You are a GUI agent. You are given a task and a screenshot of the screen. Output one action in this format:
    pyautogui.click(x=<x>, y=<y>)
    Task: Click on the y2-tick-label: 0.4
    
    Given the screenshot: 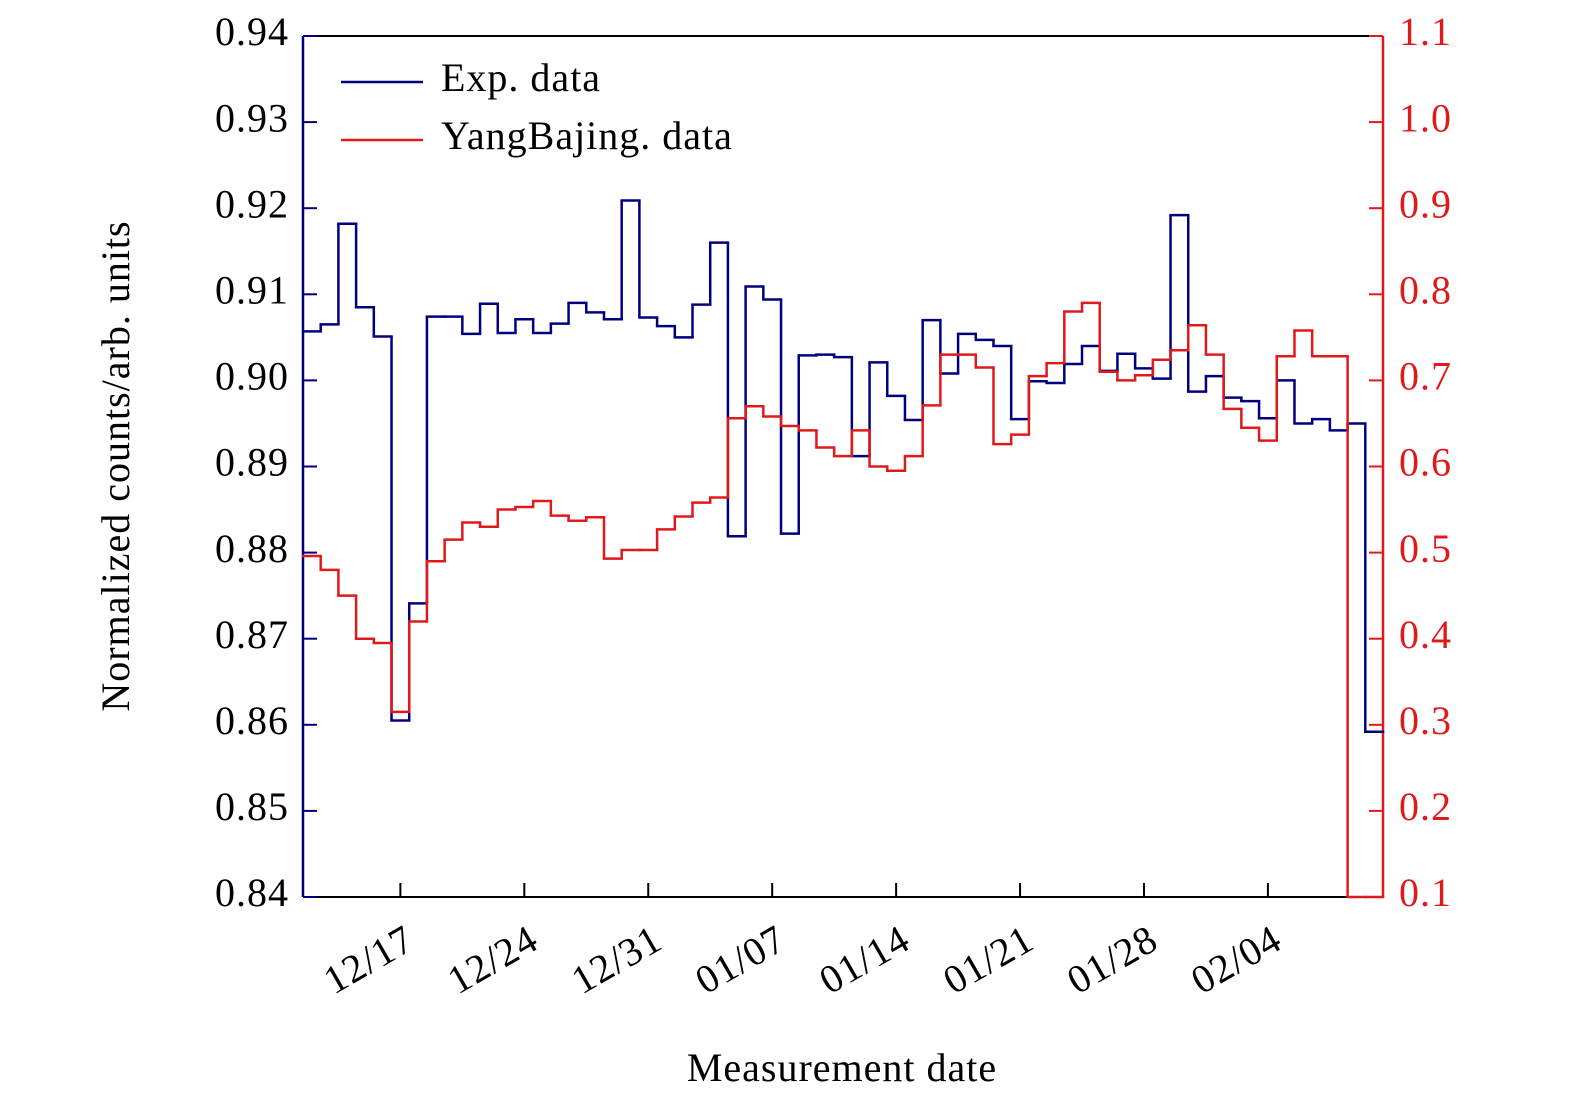 What is the action you would take?
    pyautogui.click(x=1425, y=634)
    